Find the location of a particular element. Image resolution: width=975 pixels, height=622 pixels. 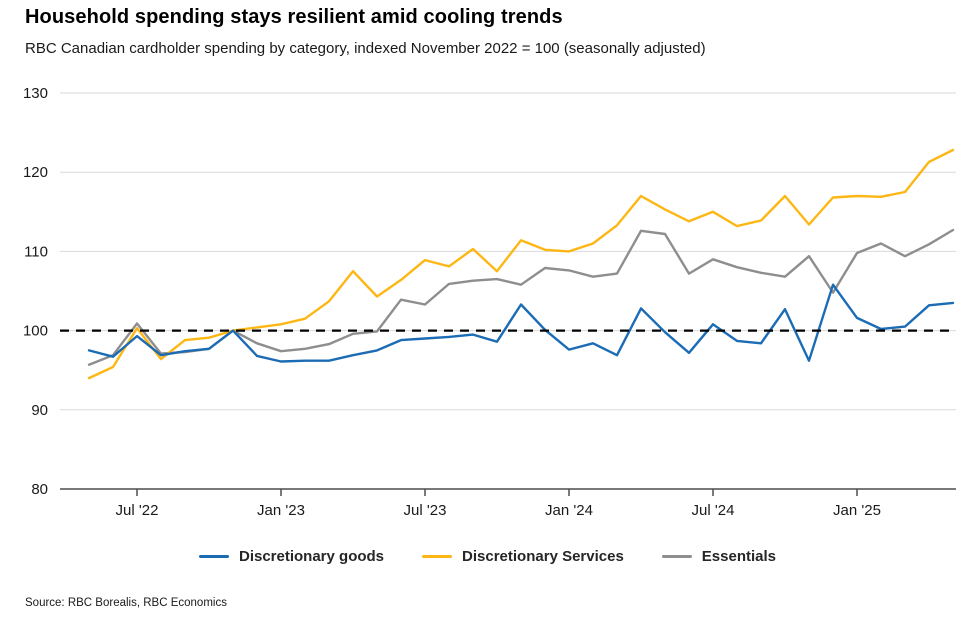

x-axis-label-jan-24: Jan '24 is located at coordinates (569, 510).